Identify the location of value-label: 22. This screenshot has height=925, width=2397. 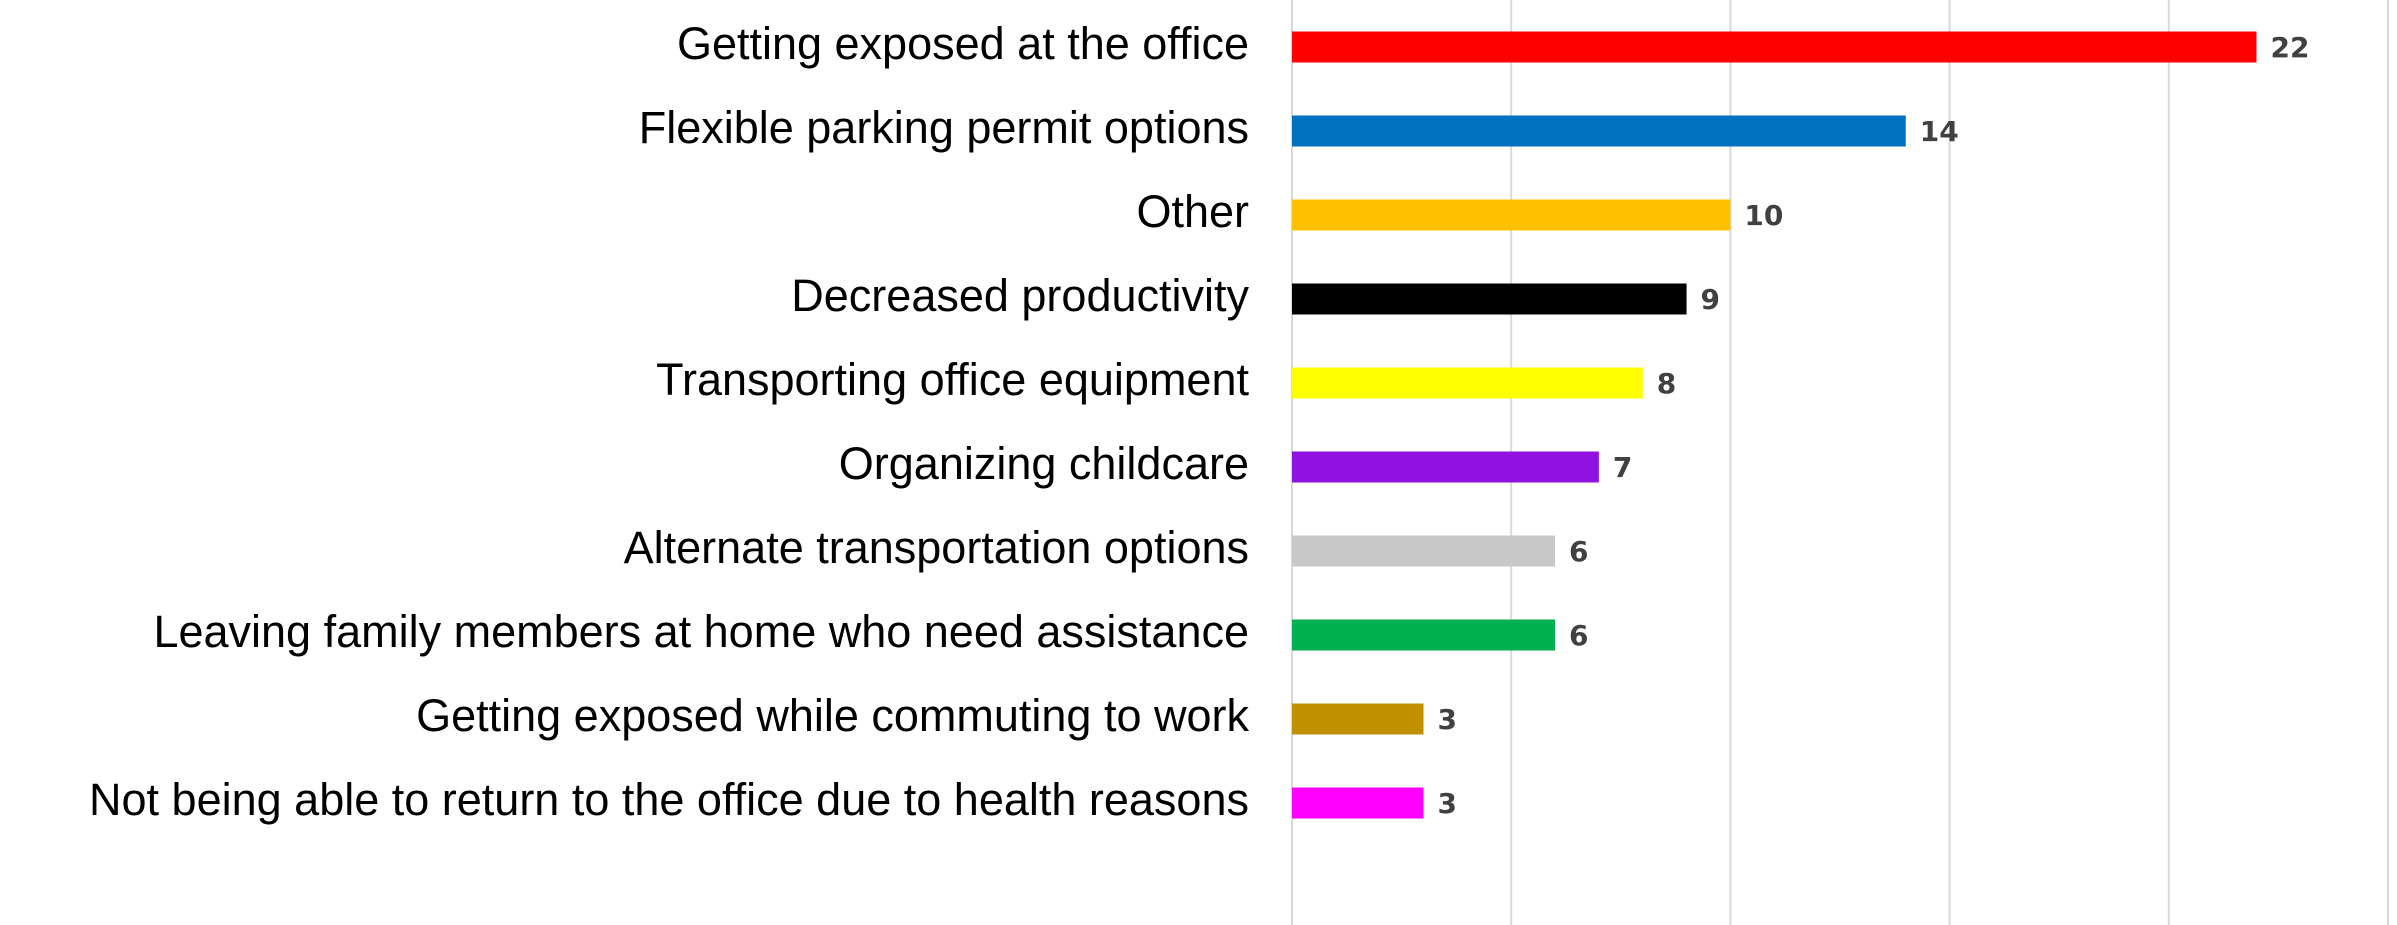
(2289, 47).